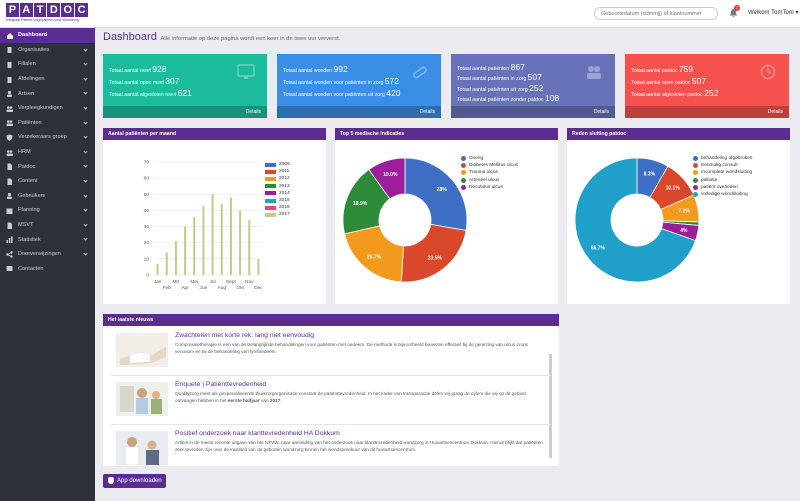  What do you see at coordinates (499, 77) in the screenshot?
I see `stat-line: Totaal aantal patiënten in zorg 507` at bounding box center [499, 77].